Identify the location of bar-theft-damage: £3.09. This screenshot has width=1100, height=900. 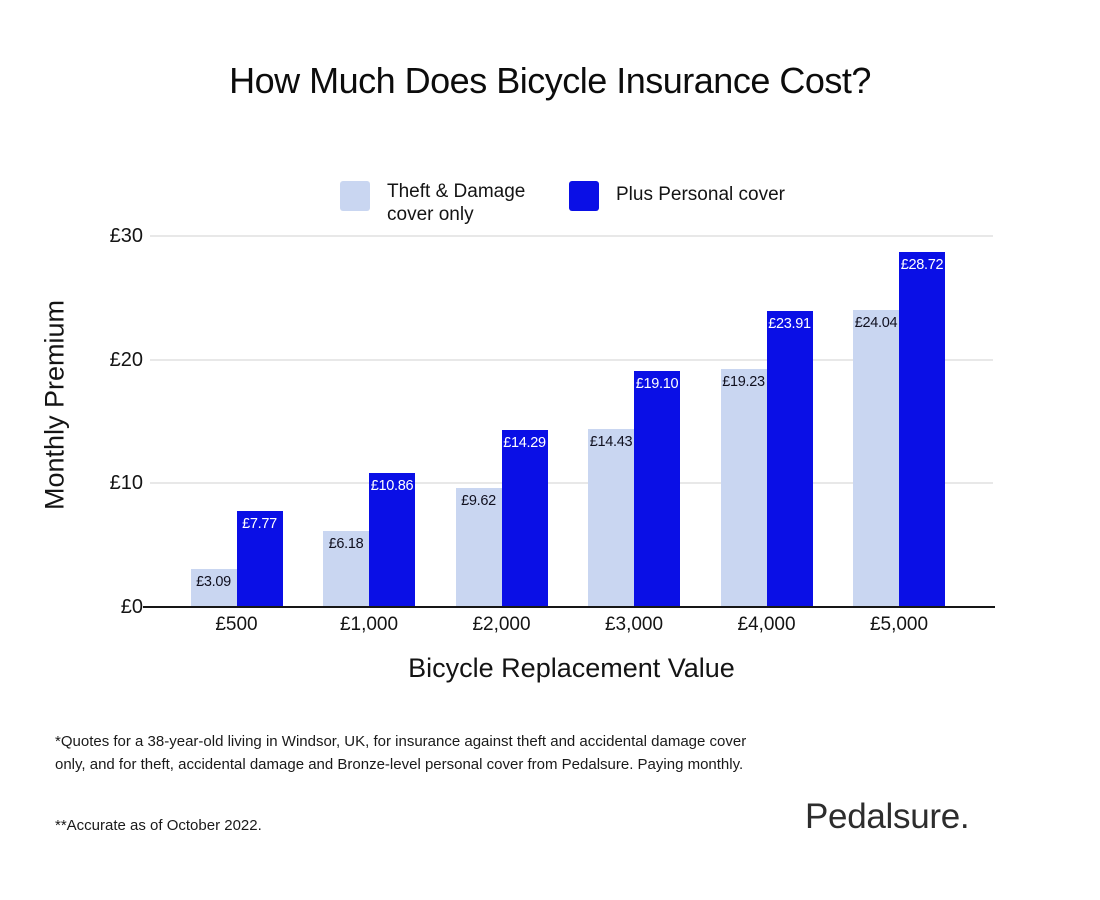
(213, 587).